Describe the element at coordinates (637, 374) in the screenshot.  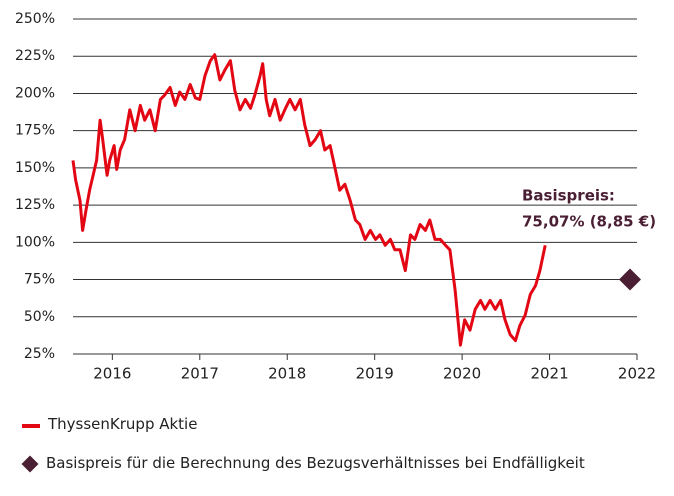
I see `x-tick-label: 2022` at that location.